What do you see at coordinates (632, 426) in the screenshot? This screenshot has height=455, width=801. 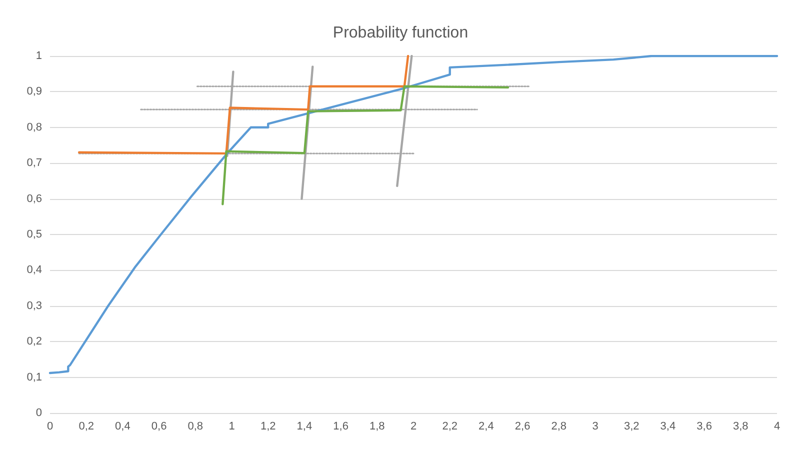 I see `x-tick-label: 3,2` at bounding box center [632, 426].